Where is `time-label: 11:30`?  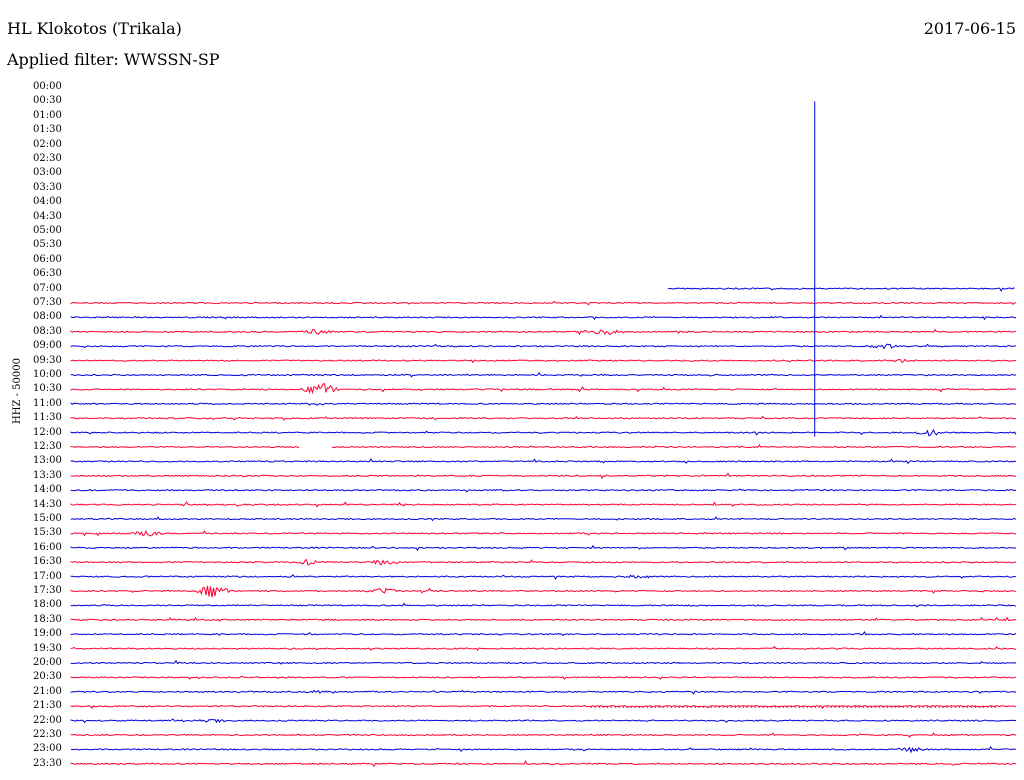 time-label: 11:30 is located at coordinates (47, 418).